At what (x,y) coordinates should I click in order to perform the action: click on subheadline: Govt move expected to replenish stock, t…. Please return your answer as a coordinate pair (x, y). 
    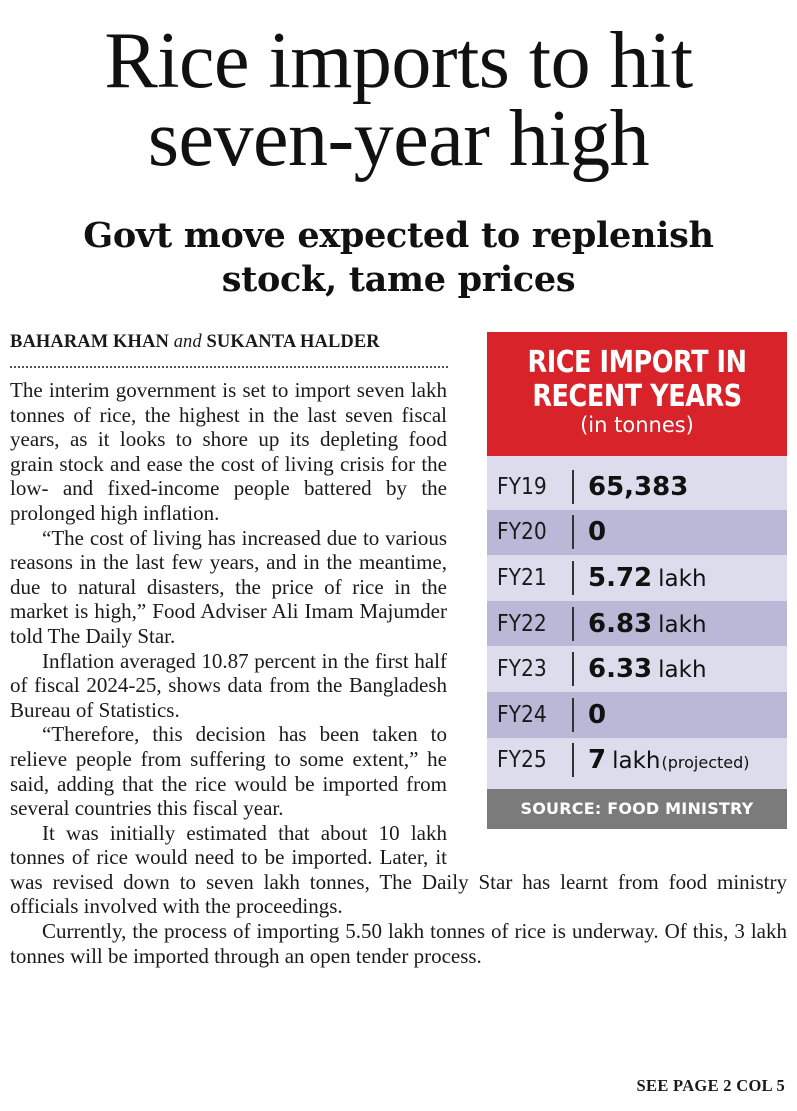
    Looking at the image, I should click on (398, 258).